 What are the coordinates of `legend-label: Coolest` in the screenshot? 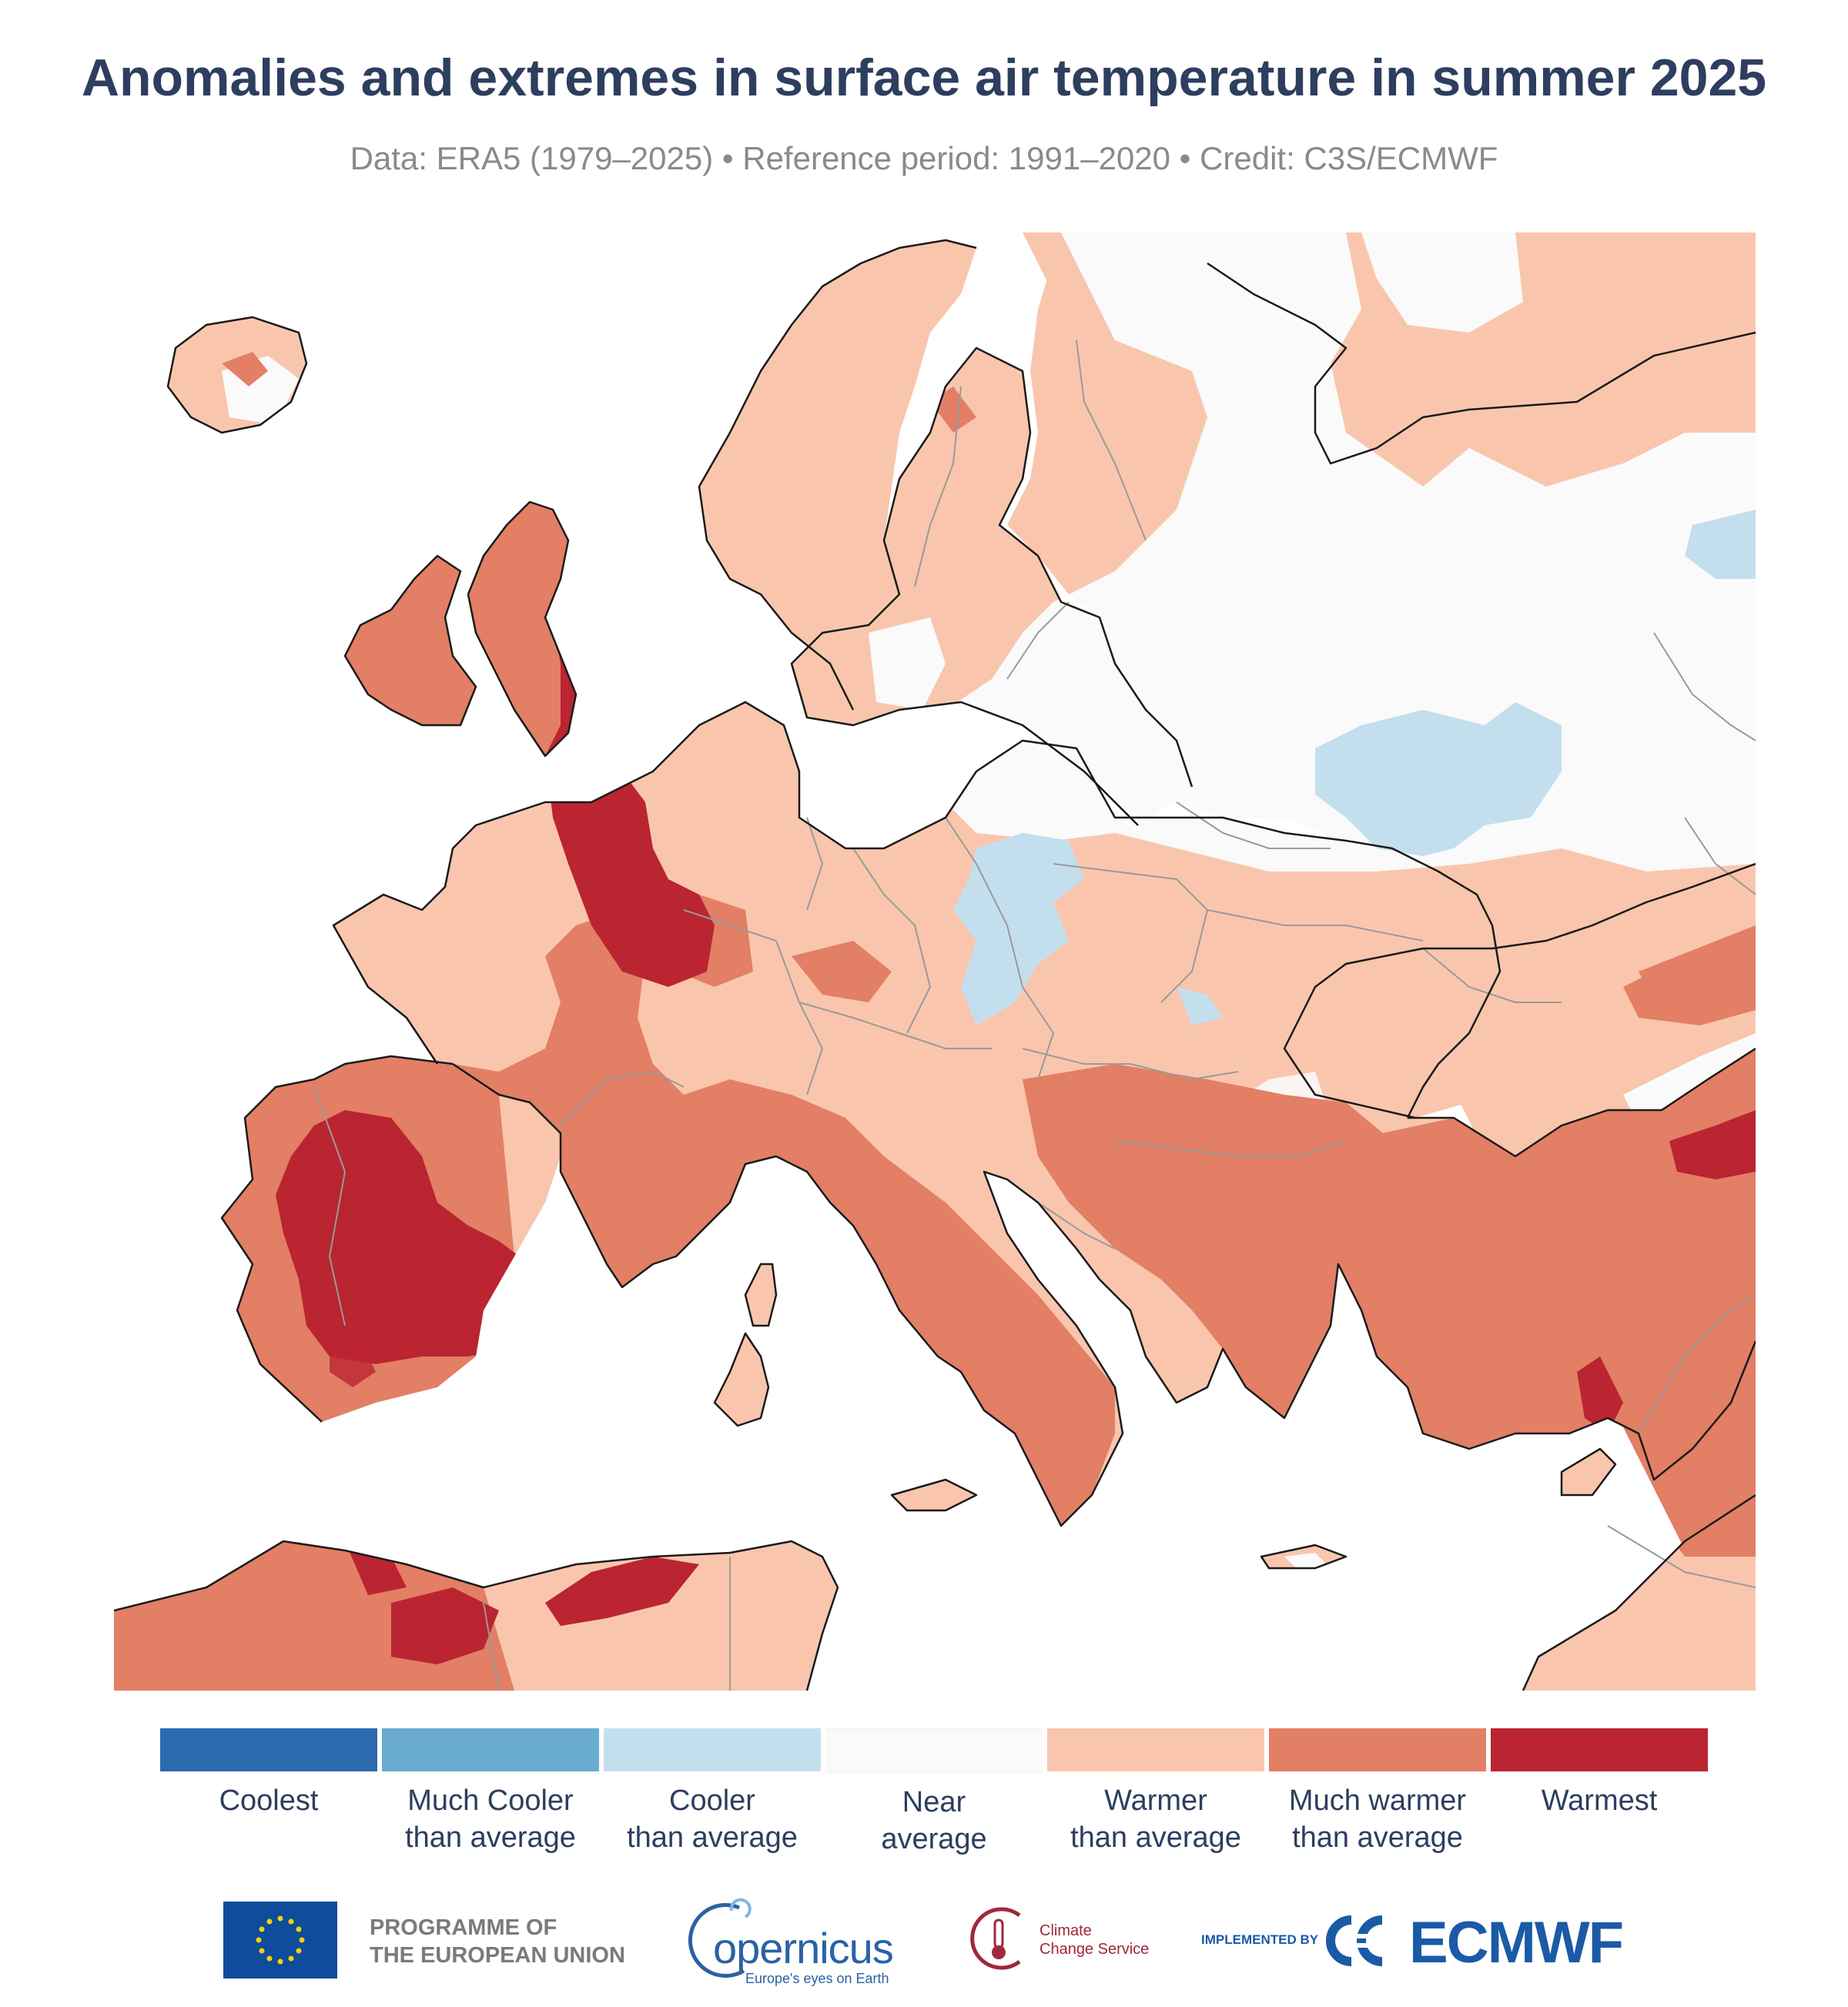 It's located at (269, 1801).